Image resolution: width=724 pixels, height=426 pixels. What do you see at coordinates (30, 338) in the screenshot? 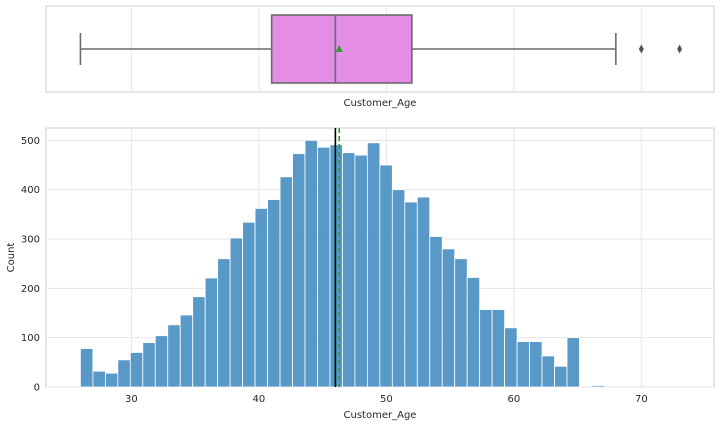
I see `y-tick-label: 100` at bounding box center [30, 338].